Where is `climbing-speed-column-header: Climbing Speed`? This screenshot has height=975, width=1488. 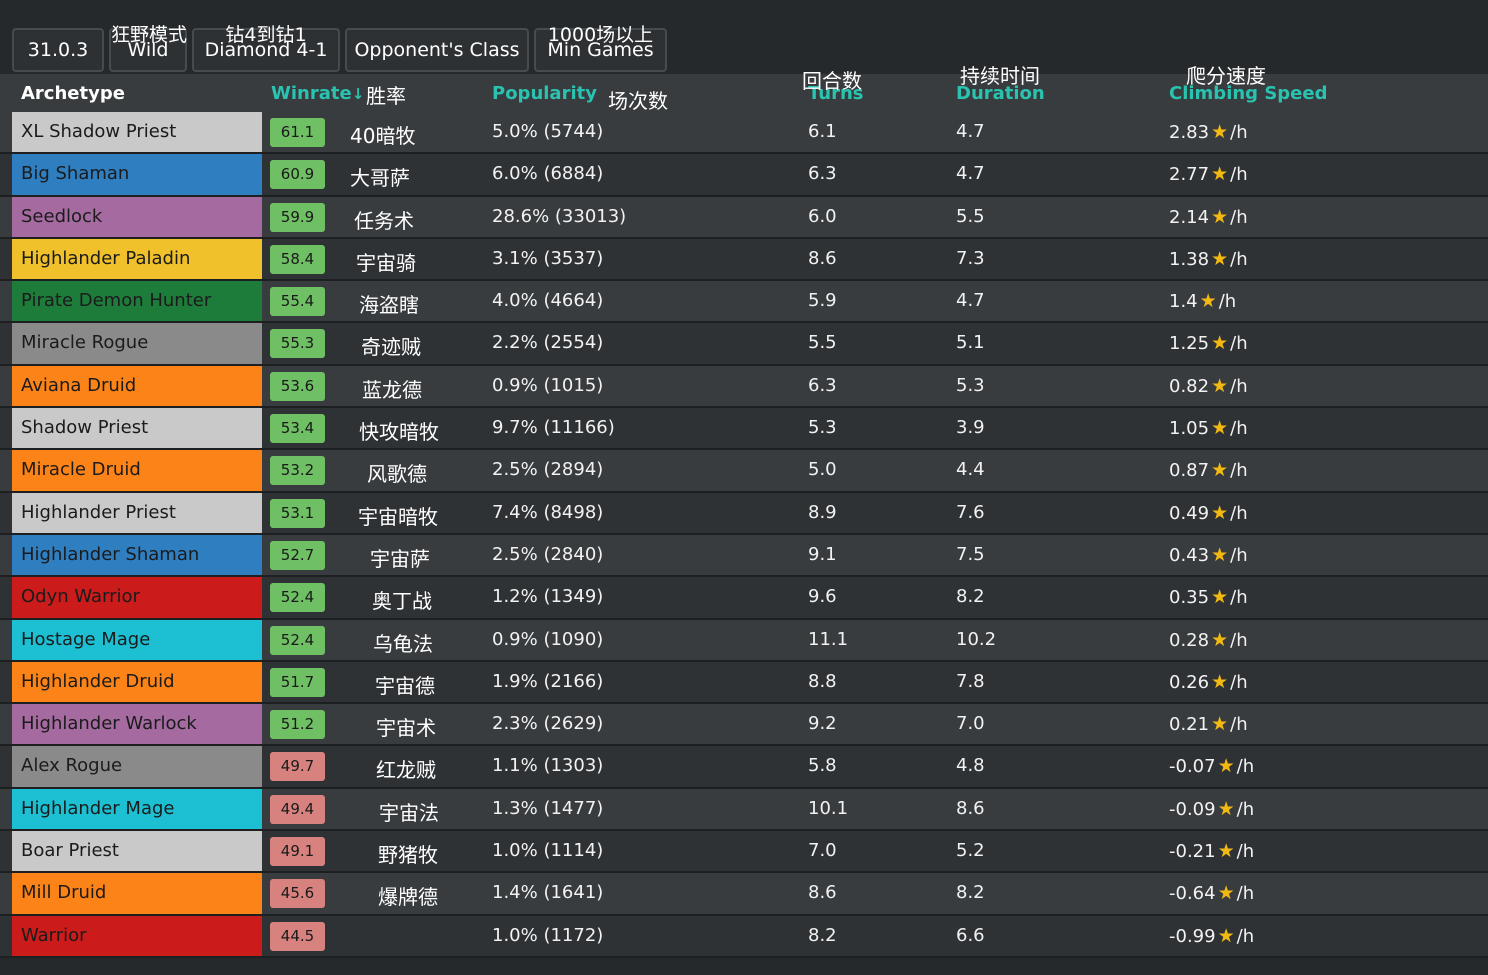
climbing-speed-column-header: Climbing Speed is located at coordinates (1248, 93).